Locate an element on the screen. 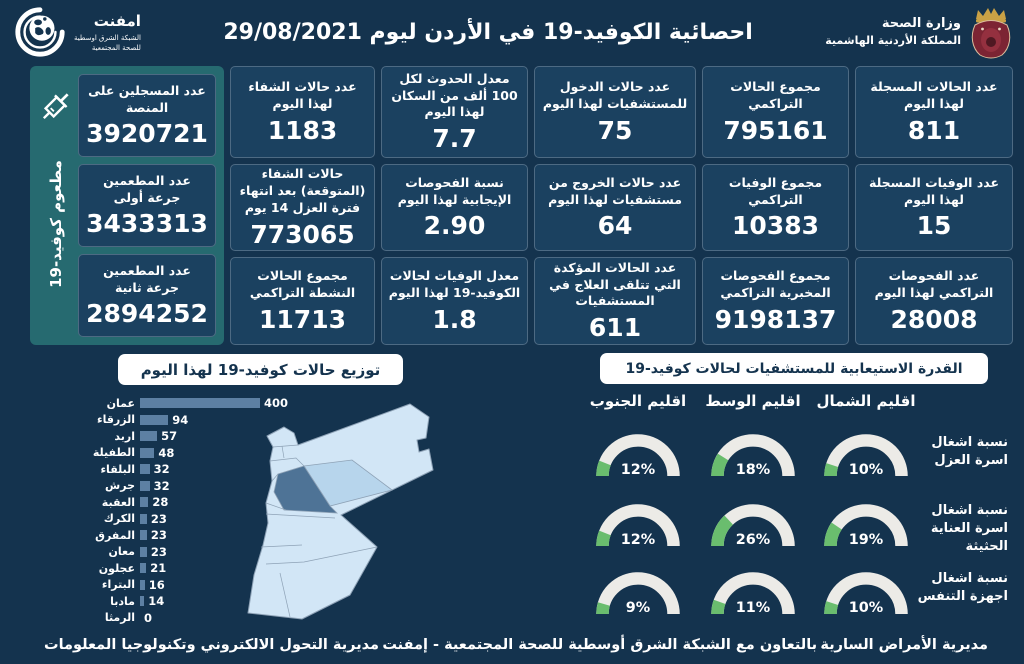 Image resolution: width=1024 pixels, height=664 pixels. ministry-text: وزارة الصحة المملكة الأردنية الهاشمية is located at coordinates (893, 32).